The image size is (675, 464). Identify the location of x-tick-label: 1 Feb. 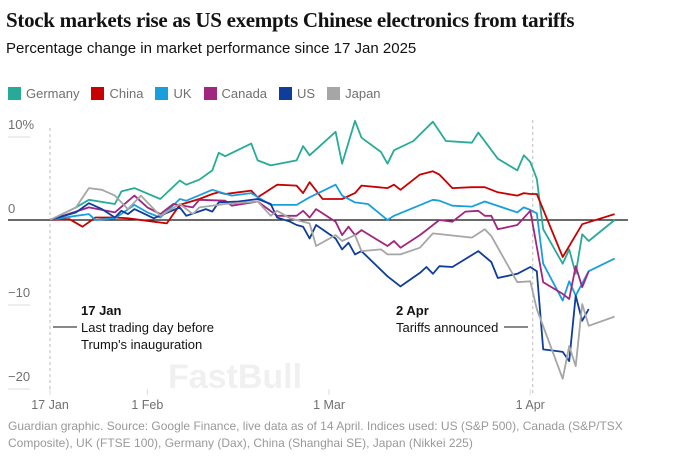
(147, 405).